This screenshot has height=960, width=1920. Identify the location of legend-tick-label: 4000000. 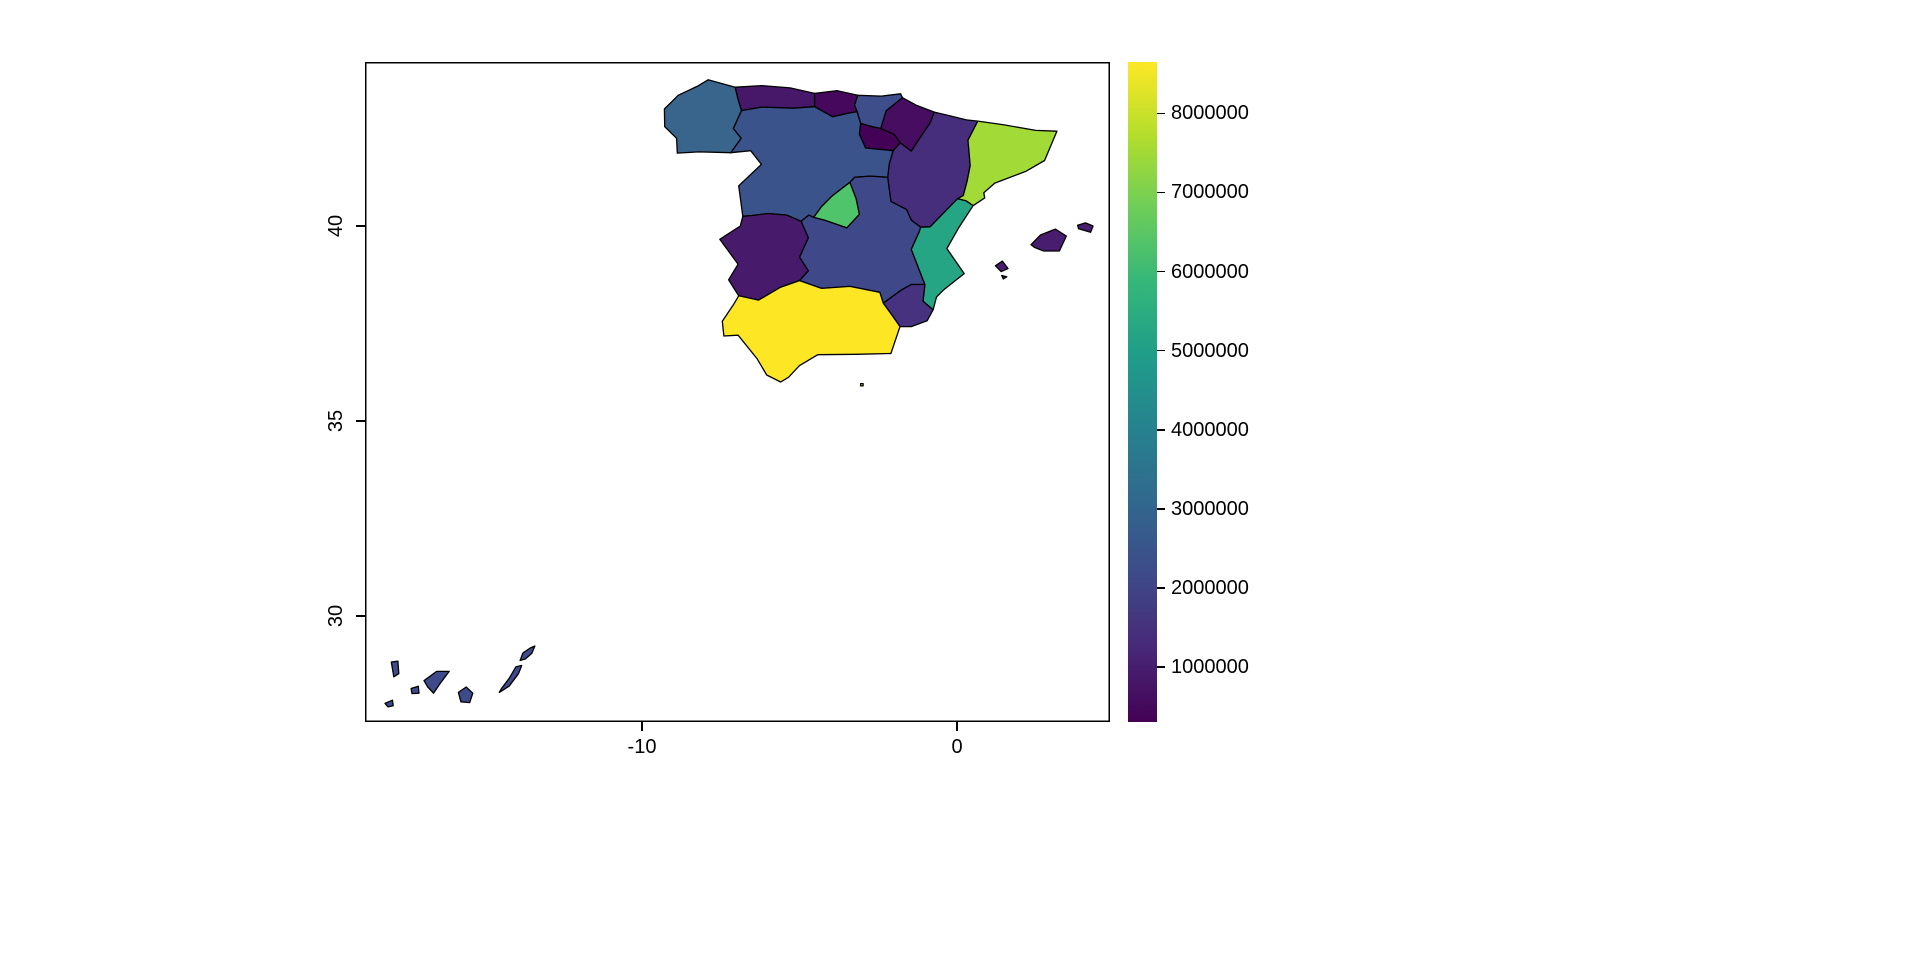
(1210, 429).